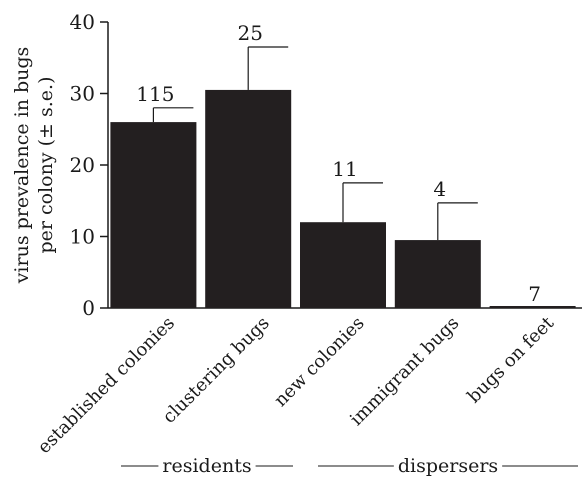 This screenshot has height=485, width=585. I want to click on sample-size-label: 7, so click(534, 294).